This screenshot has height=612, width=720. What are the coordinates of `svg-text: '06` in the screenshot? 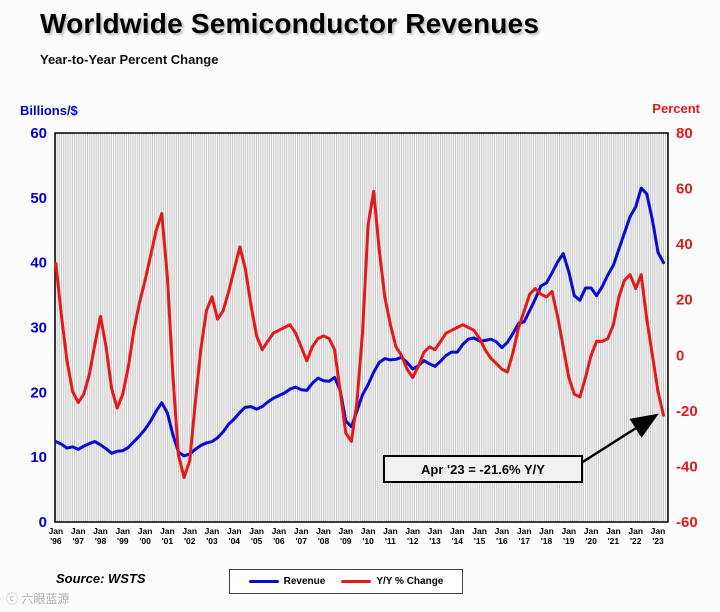 It's located at (279, 541).